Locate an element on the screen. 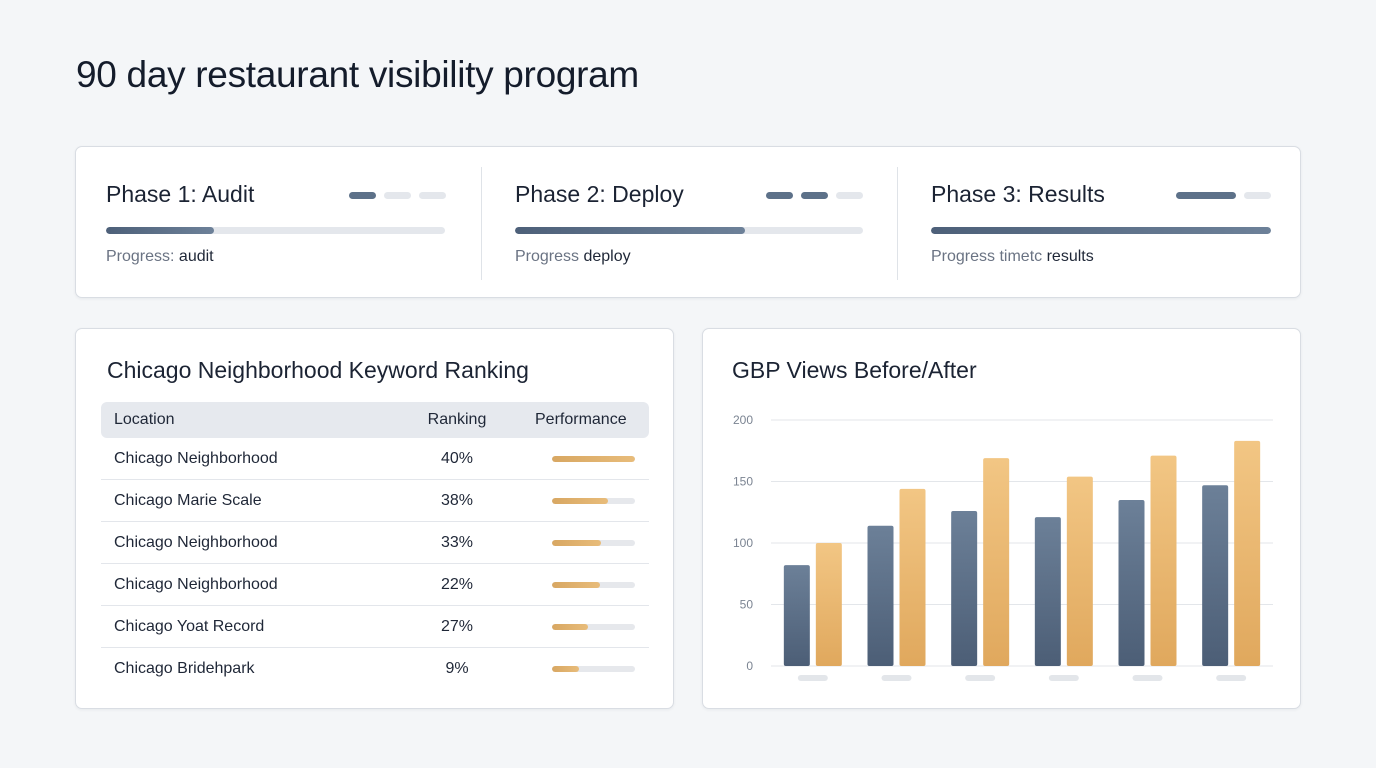 This screenshot has height=768, width=1376. ranking-cell: 9% is located at coordinates (457, 668).